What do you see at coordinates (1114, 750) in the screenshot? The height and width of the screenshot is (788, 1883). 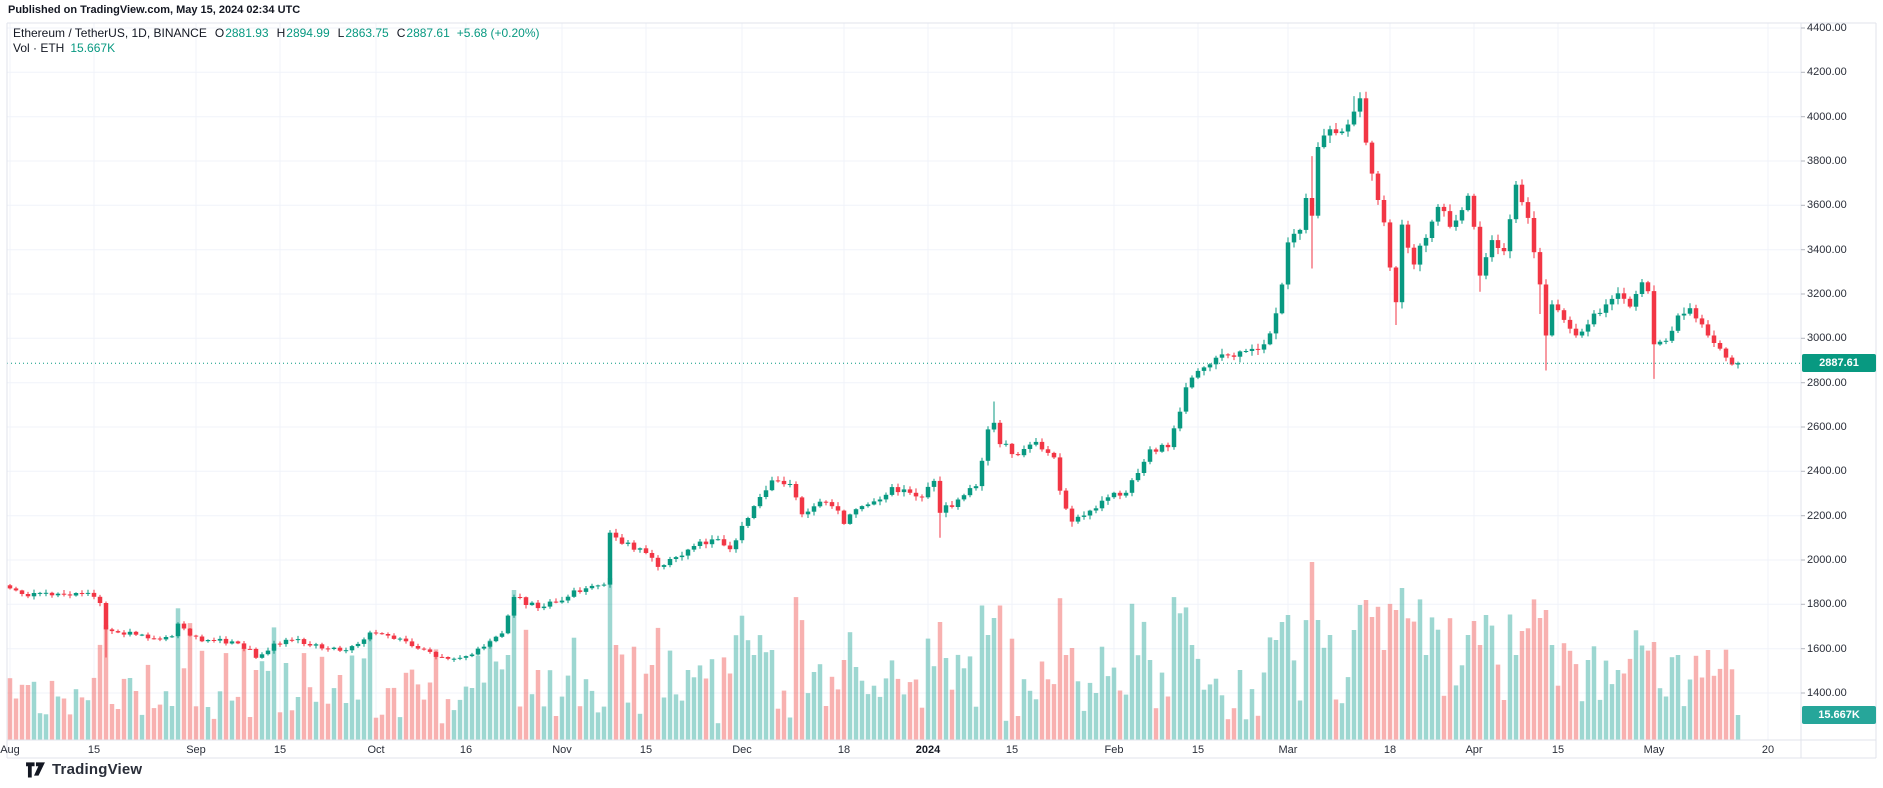 I see `time-tick-label: Feb` at bounding box center [1114, 750].